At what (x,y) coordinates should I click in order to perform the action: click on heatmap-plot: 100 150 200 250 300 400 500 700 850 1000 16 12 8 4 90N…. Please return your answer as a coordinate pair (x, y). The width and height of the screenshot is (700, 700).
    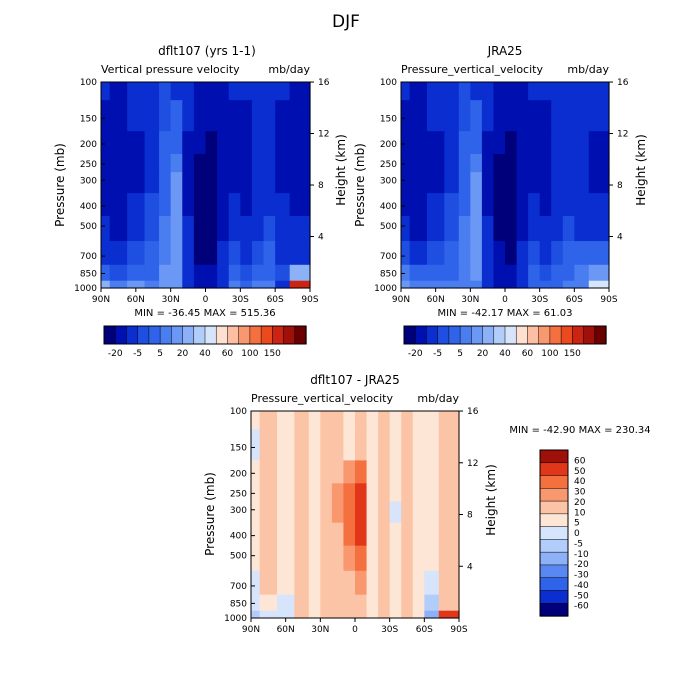
    Looking at the image, I should click on (202, 191).